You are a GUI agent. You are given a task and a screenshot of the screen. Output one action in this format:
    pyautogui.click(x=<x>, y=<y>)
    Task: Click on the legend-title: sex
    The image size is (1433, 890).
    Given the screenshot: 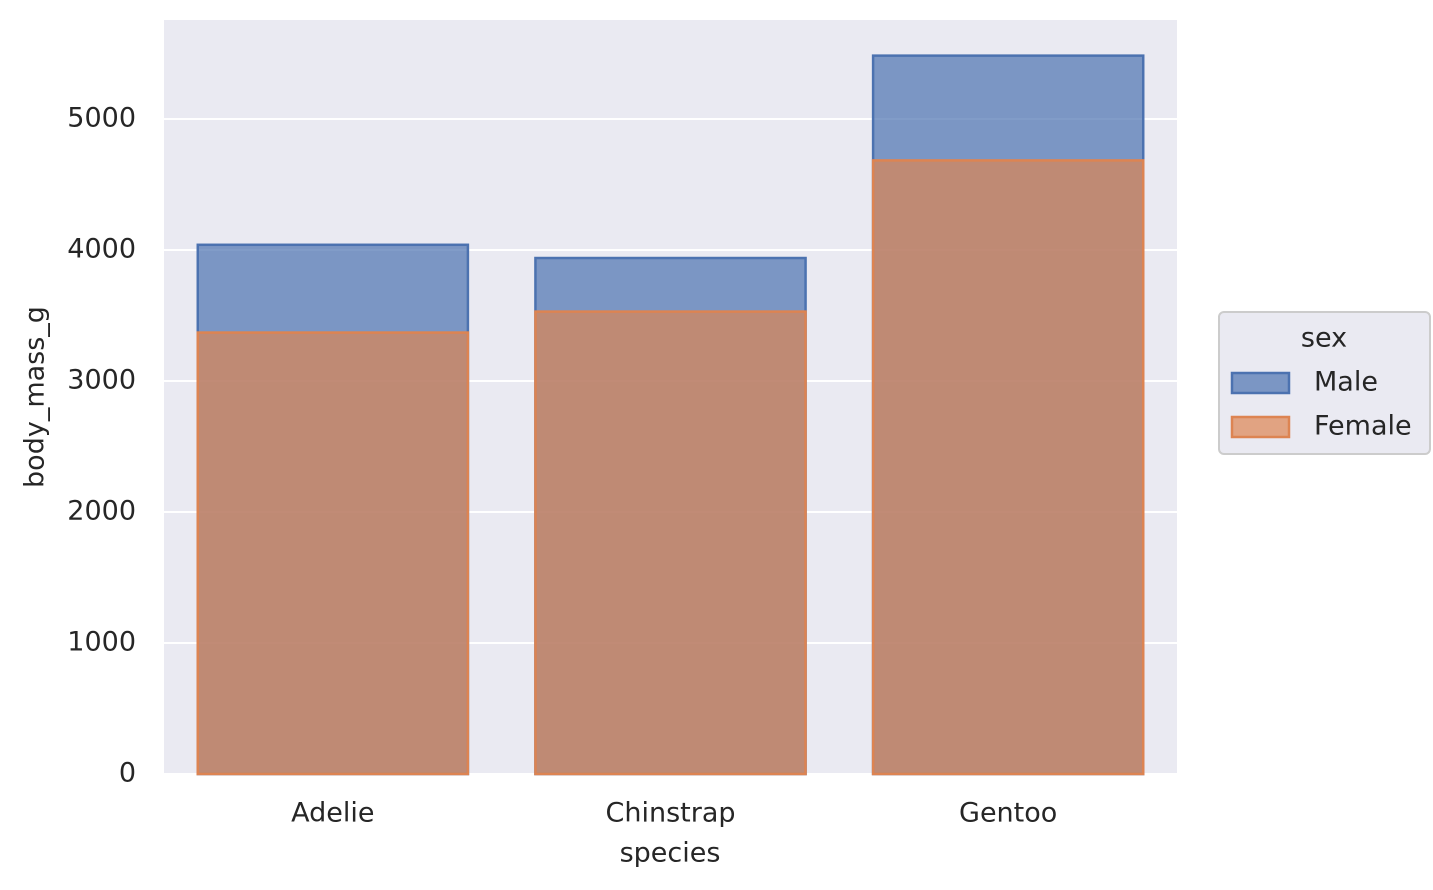 What is the action you would take?
    pyautogui.click(x=1324, y=338)
    